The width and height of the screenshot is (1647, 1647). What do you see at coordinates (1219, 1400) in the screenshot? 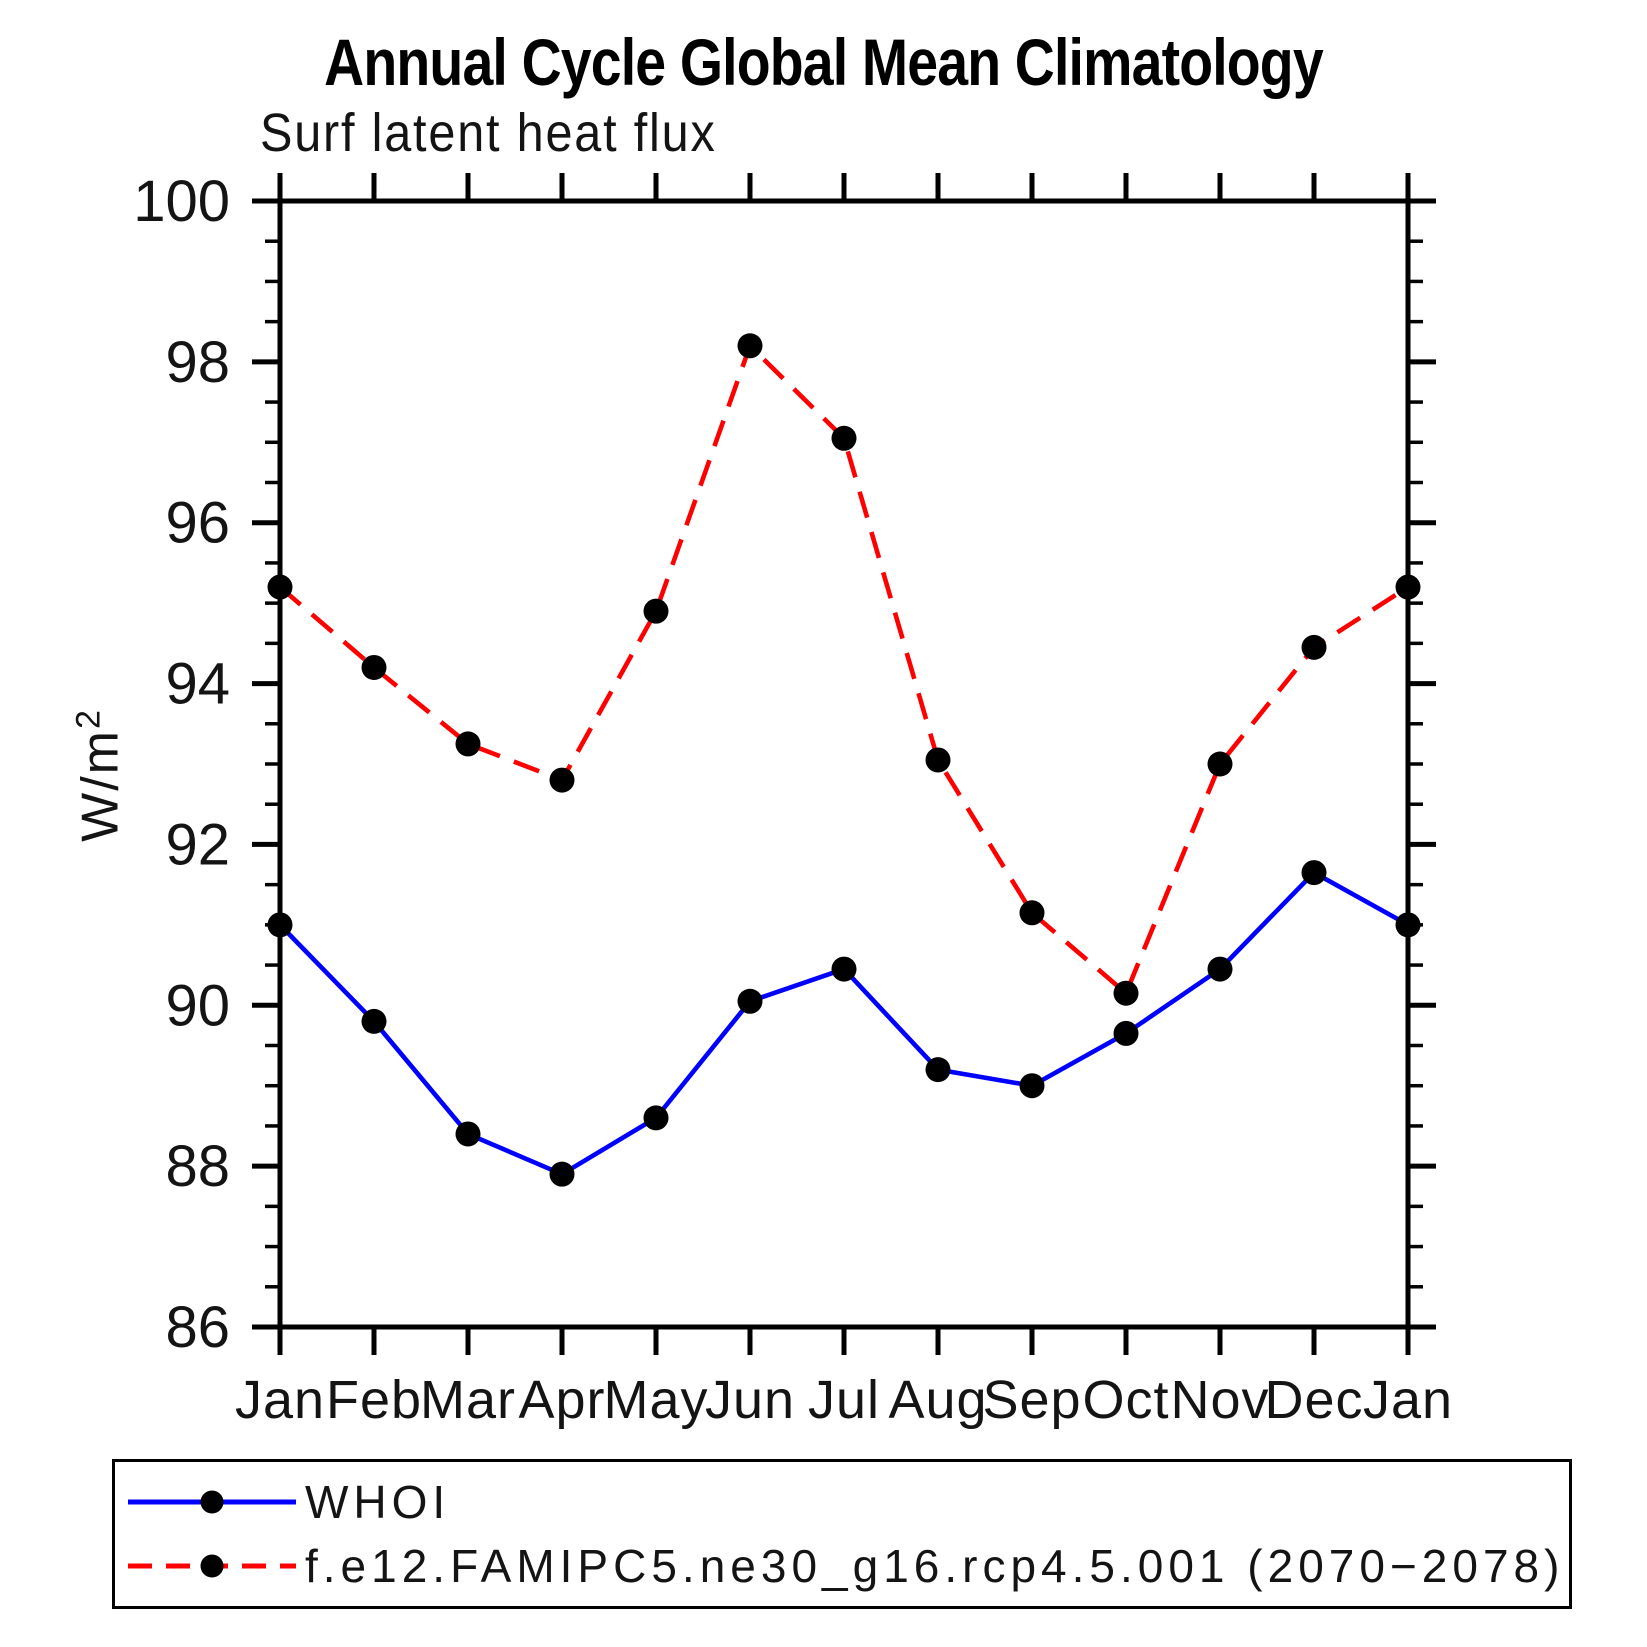
I see `x-tick-label: Nov` at bounding box center [1219, 1400].